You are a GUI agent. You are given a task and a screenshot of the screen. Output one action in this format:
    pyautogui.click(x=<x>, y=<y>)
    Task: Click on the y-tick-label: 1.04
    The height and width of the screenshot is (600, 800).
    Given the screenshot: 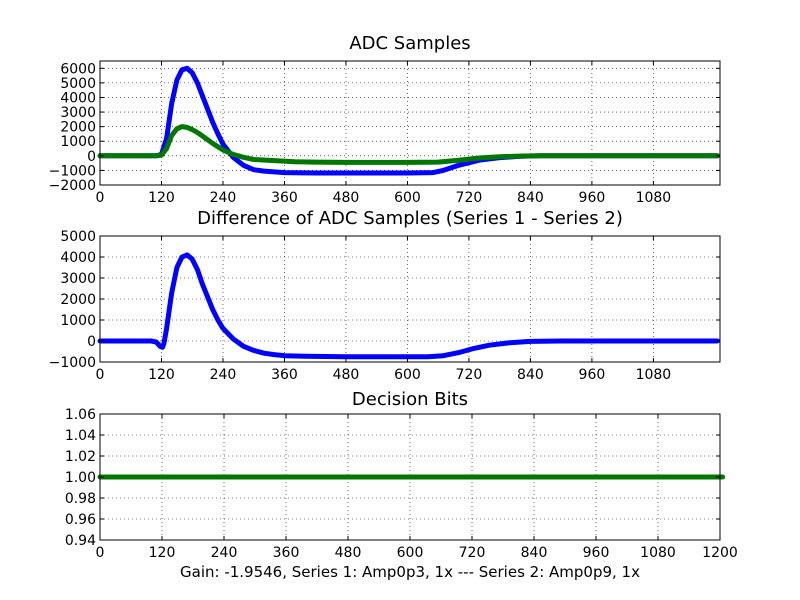 What is the action you would take?
    pyautogui.click(x=80, y=436)
    